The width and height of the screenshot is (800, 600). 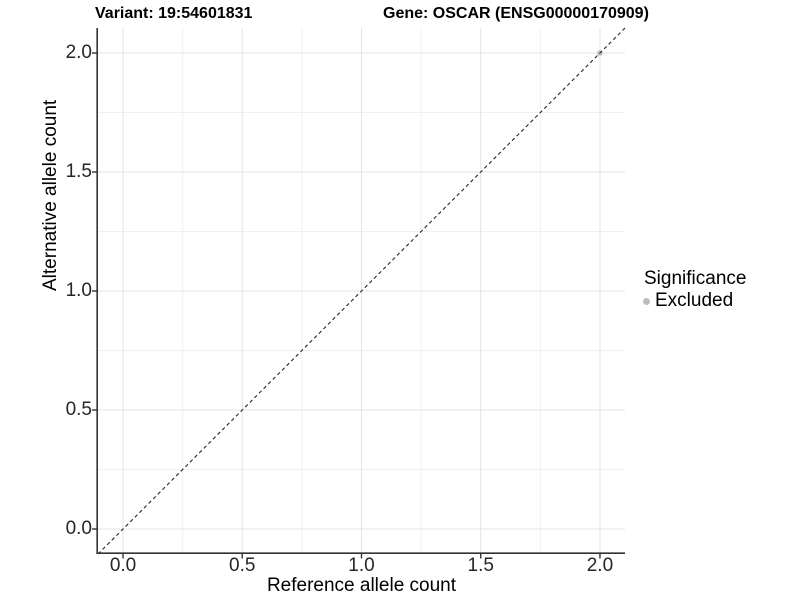 What do you see at coordinates (480, 565) in the screenshot?
I see `x-tick-label: 1.5` at bounding box center [480, 565].